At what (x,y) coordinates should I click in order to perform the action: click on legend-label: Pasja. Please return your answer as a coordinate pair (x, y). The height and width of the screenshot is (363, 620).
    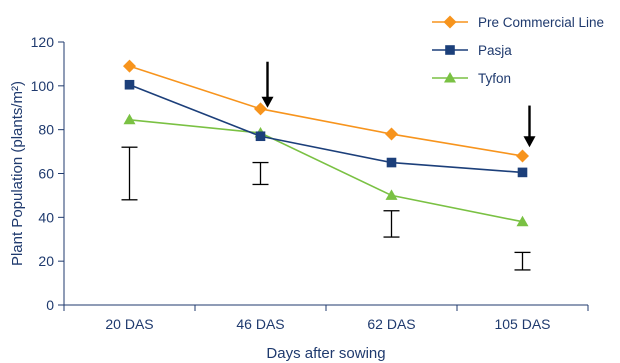
    Looking at the image, I should click on (495, 50).